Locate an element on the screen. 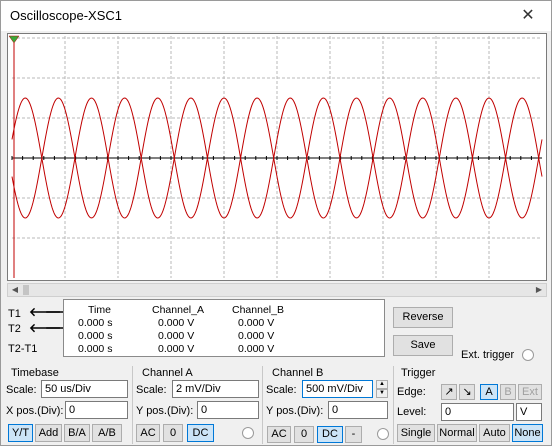 This screenshot has width=552, height=446. trigger-auto-button: Auto is located at coordinates (494, 433).